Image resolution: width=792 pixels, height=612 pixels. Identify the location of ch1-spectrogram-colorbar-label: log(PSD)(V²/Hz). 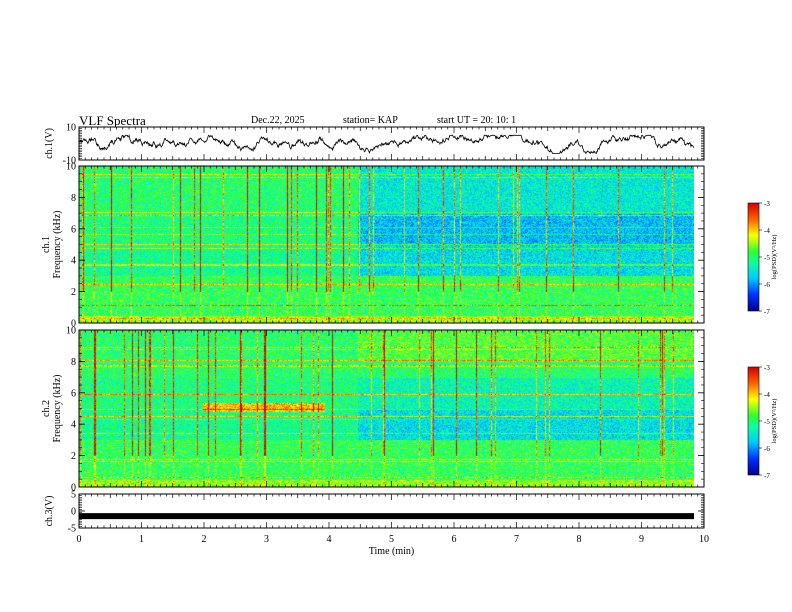
(774, 257).